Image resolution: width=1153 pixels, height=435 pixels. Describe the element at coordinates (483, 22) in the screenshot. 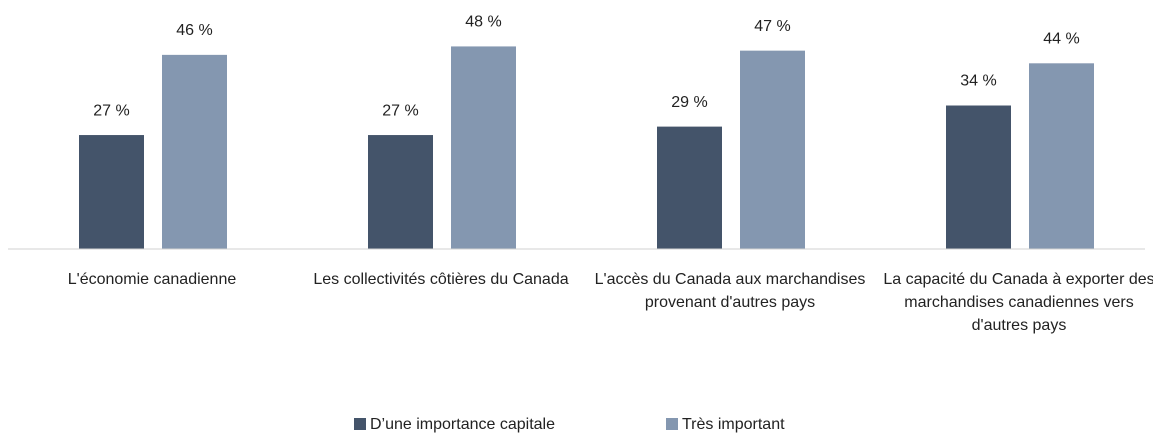

I see `value-label: 48 %` at that location.